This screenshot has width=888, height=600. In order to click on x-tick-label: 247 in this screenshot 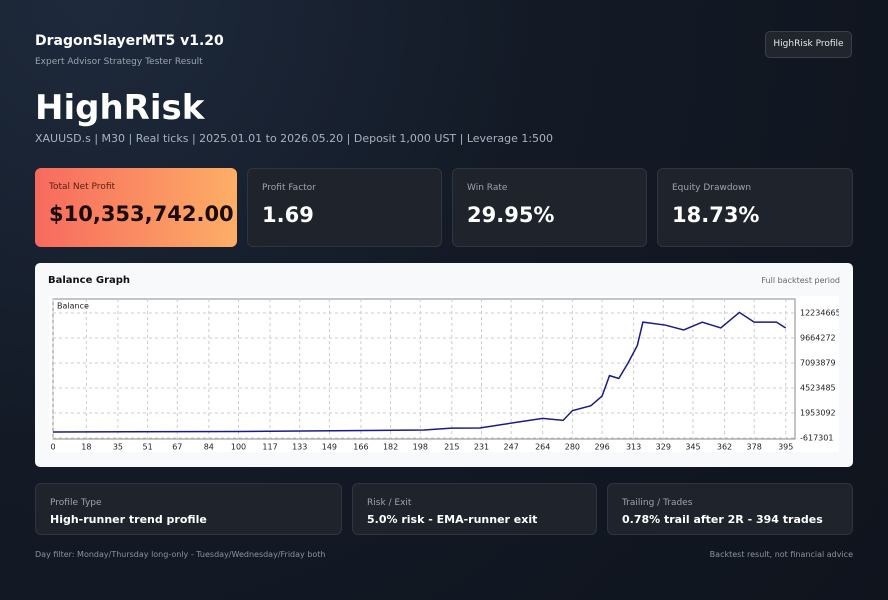, I will do `click(511, 447)`.